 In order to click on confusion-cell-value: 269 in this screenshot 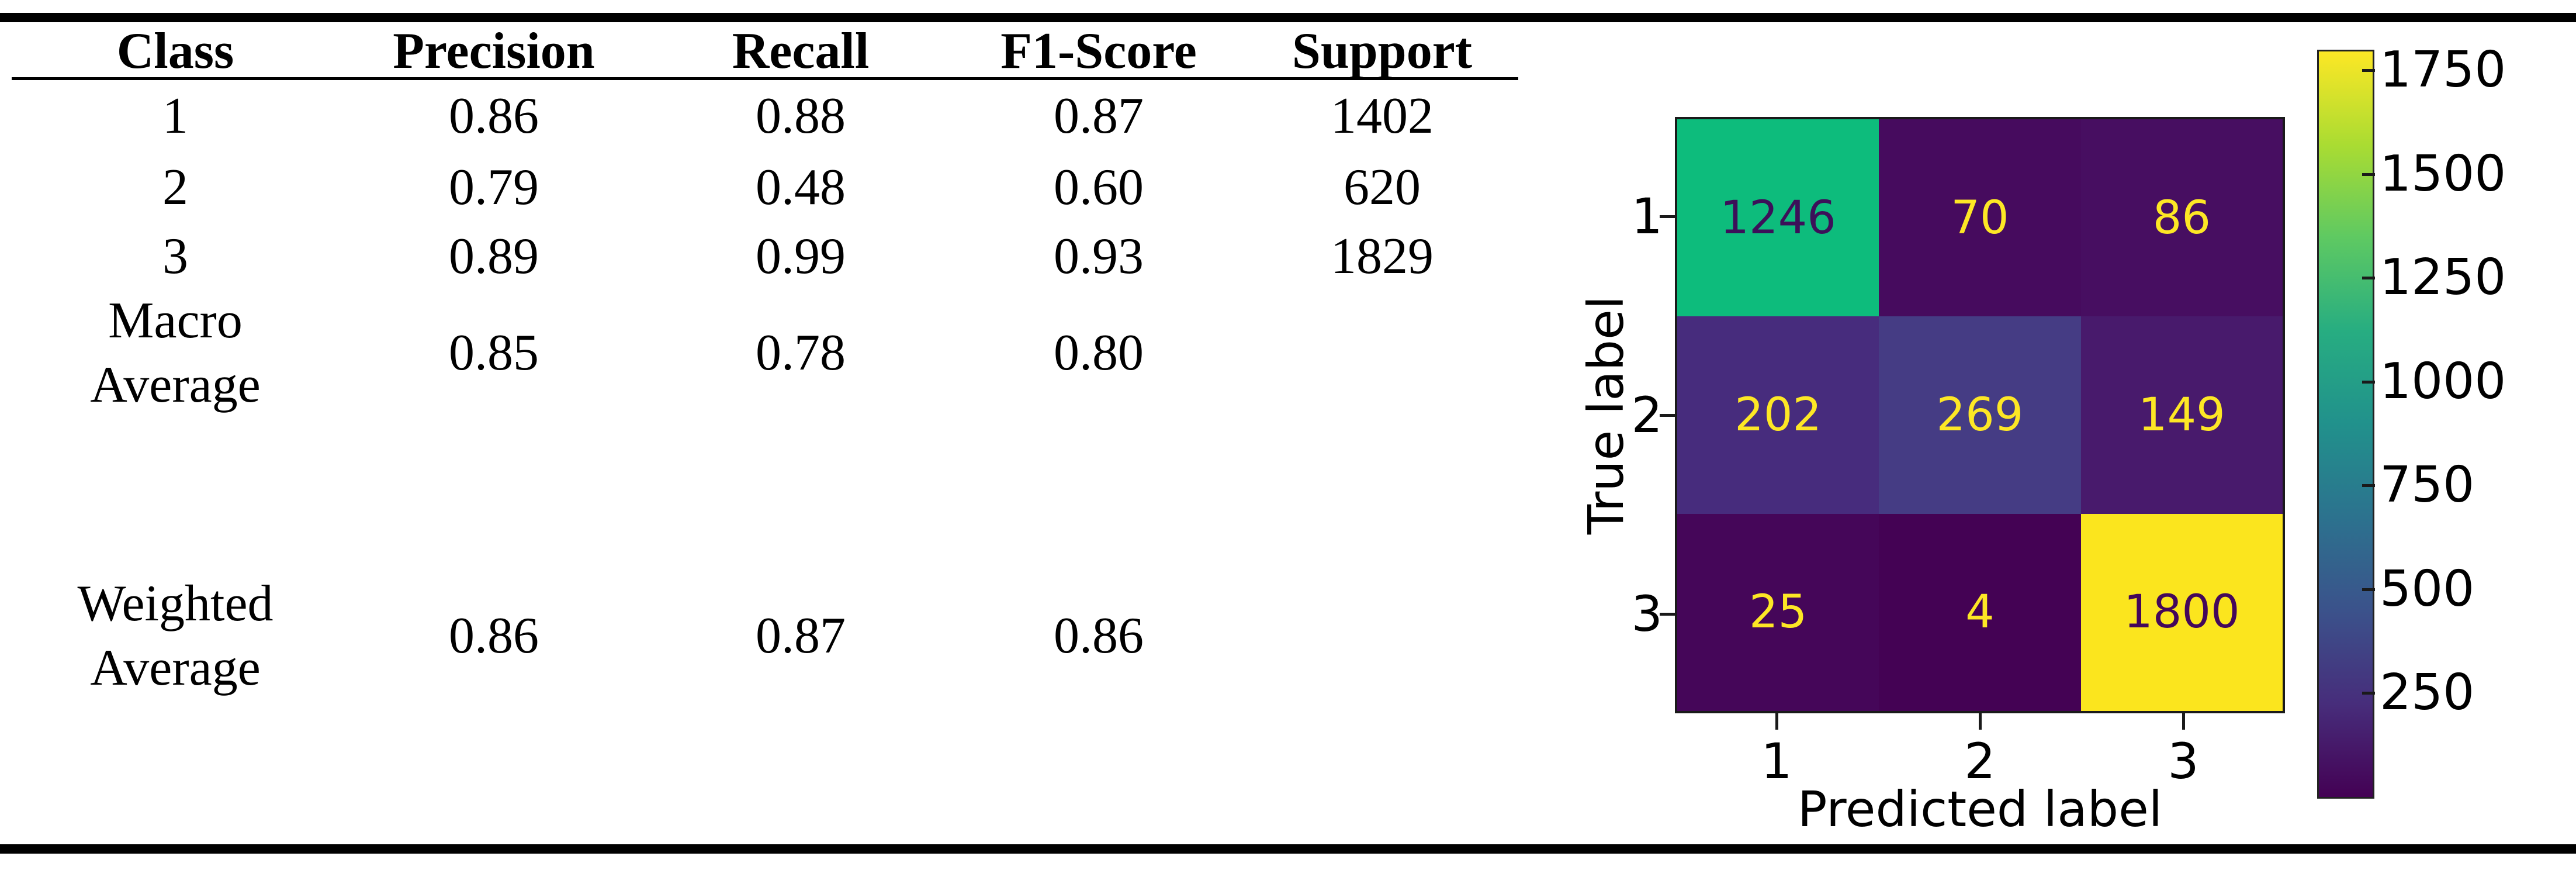, I will do `click(1980, 414)`.